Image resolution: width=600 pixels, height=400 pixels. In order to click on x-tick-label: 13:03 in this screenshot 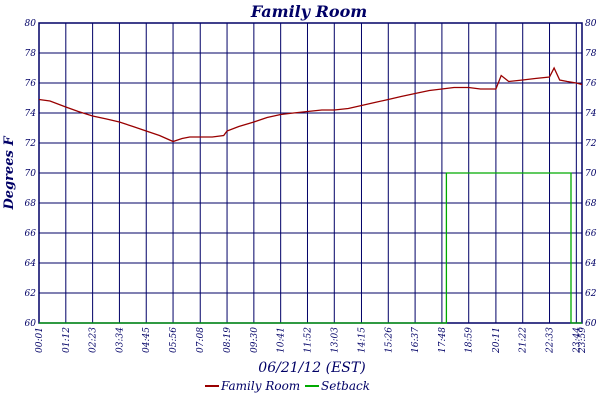, I will do `click(335, 340)`.